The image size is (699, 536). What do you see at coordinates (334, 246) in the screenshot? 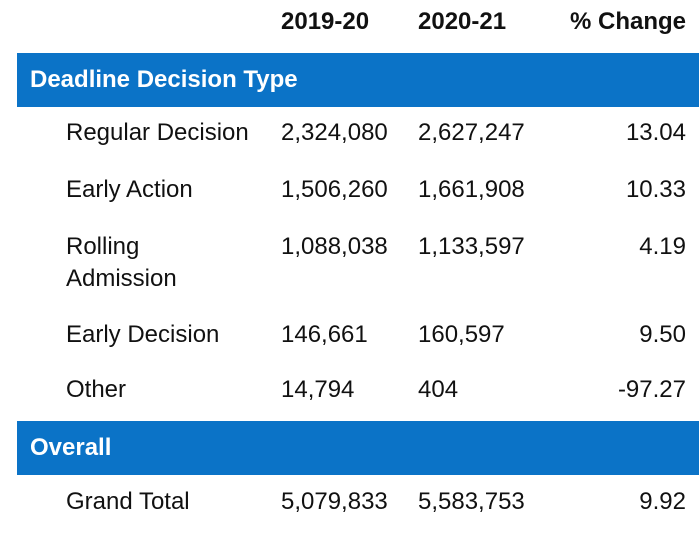
I see `cell-value: 1,088,038` at bounding box center [334, 246].